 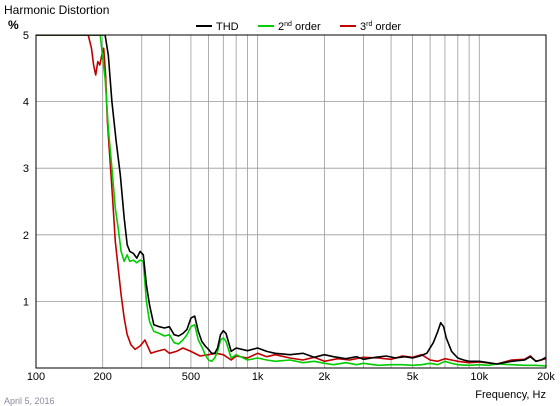 I want to click on y-tick-labels: 1 2 3 4 5, so click(x=26, y=169).